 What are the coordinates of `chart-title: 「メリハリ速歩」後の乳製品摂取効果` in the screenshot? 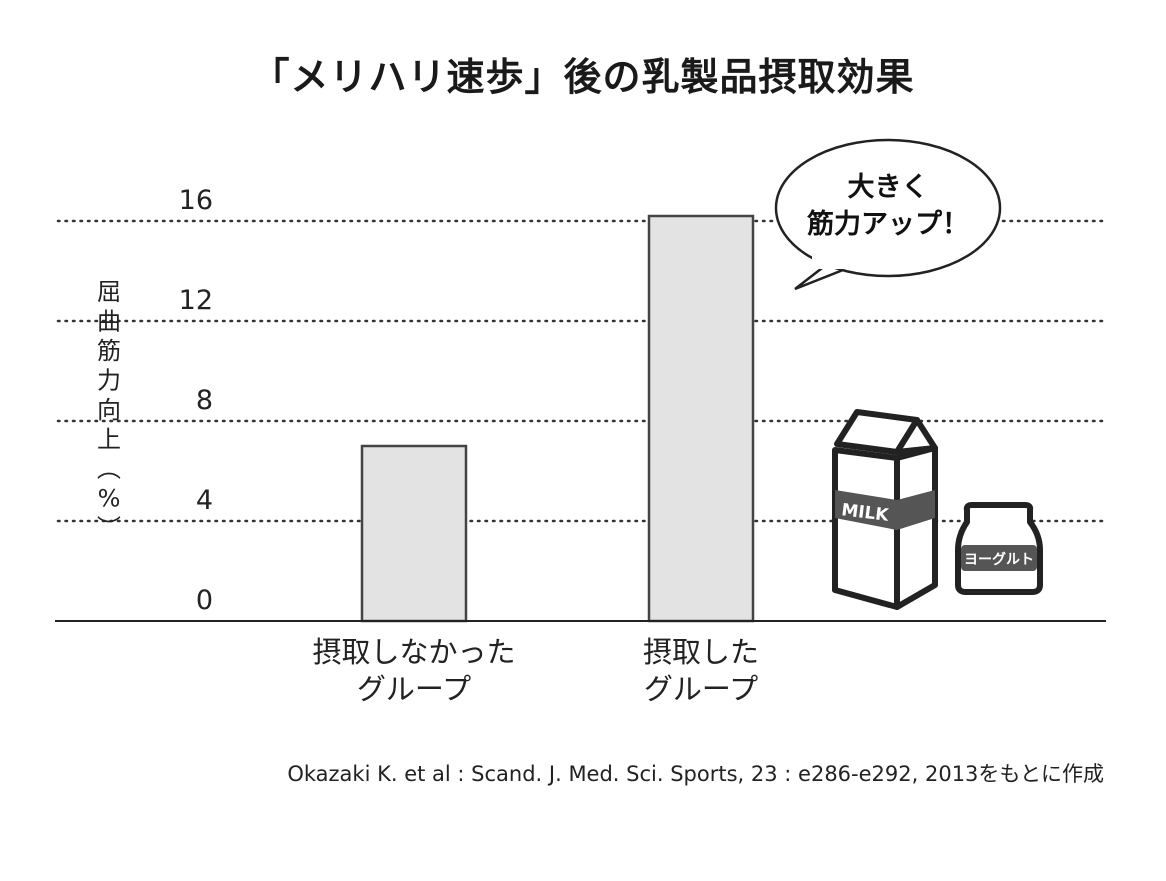 It's located at (583, 77).